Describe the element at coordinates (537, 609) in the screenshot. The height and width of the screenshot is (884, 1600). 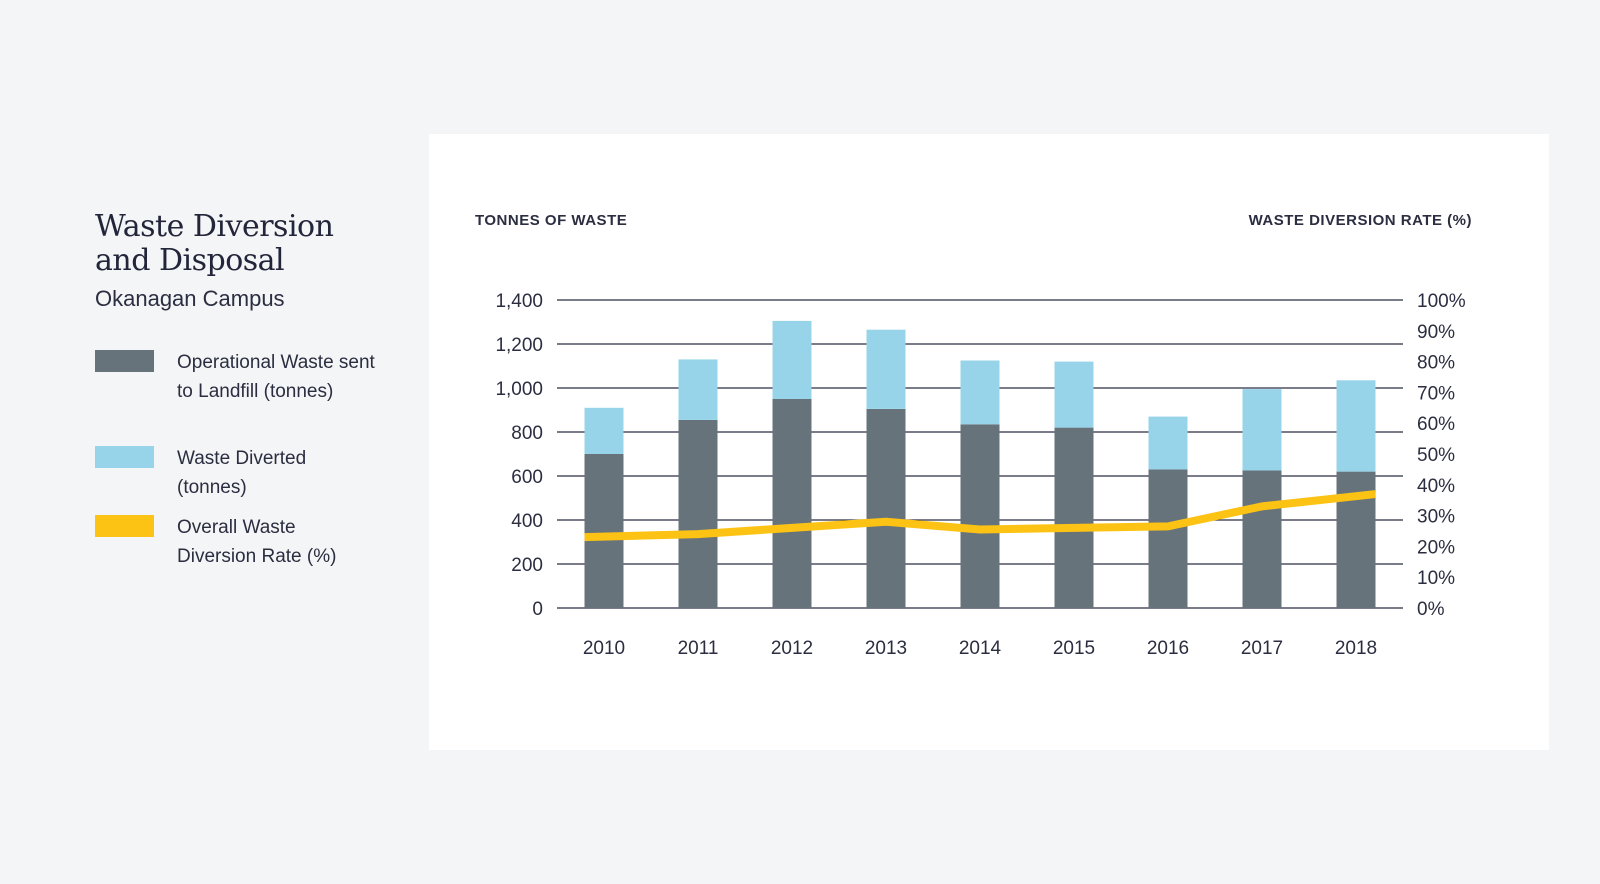
I see `y-tick-left: 0` at that location.